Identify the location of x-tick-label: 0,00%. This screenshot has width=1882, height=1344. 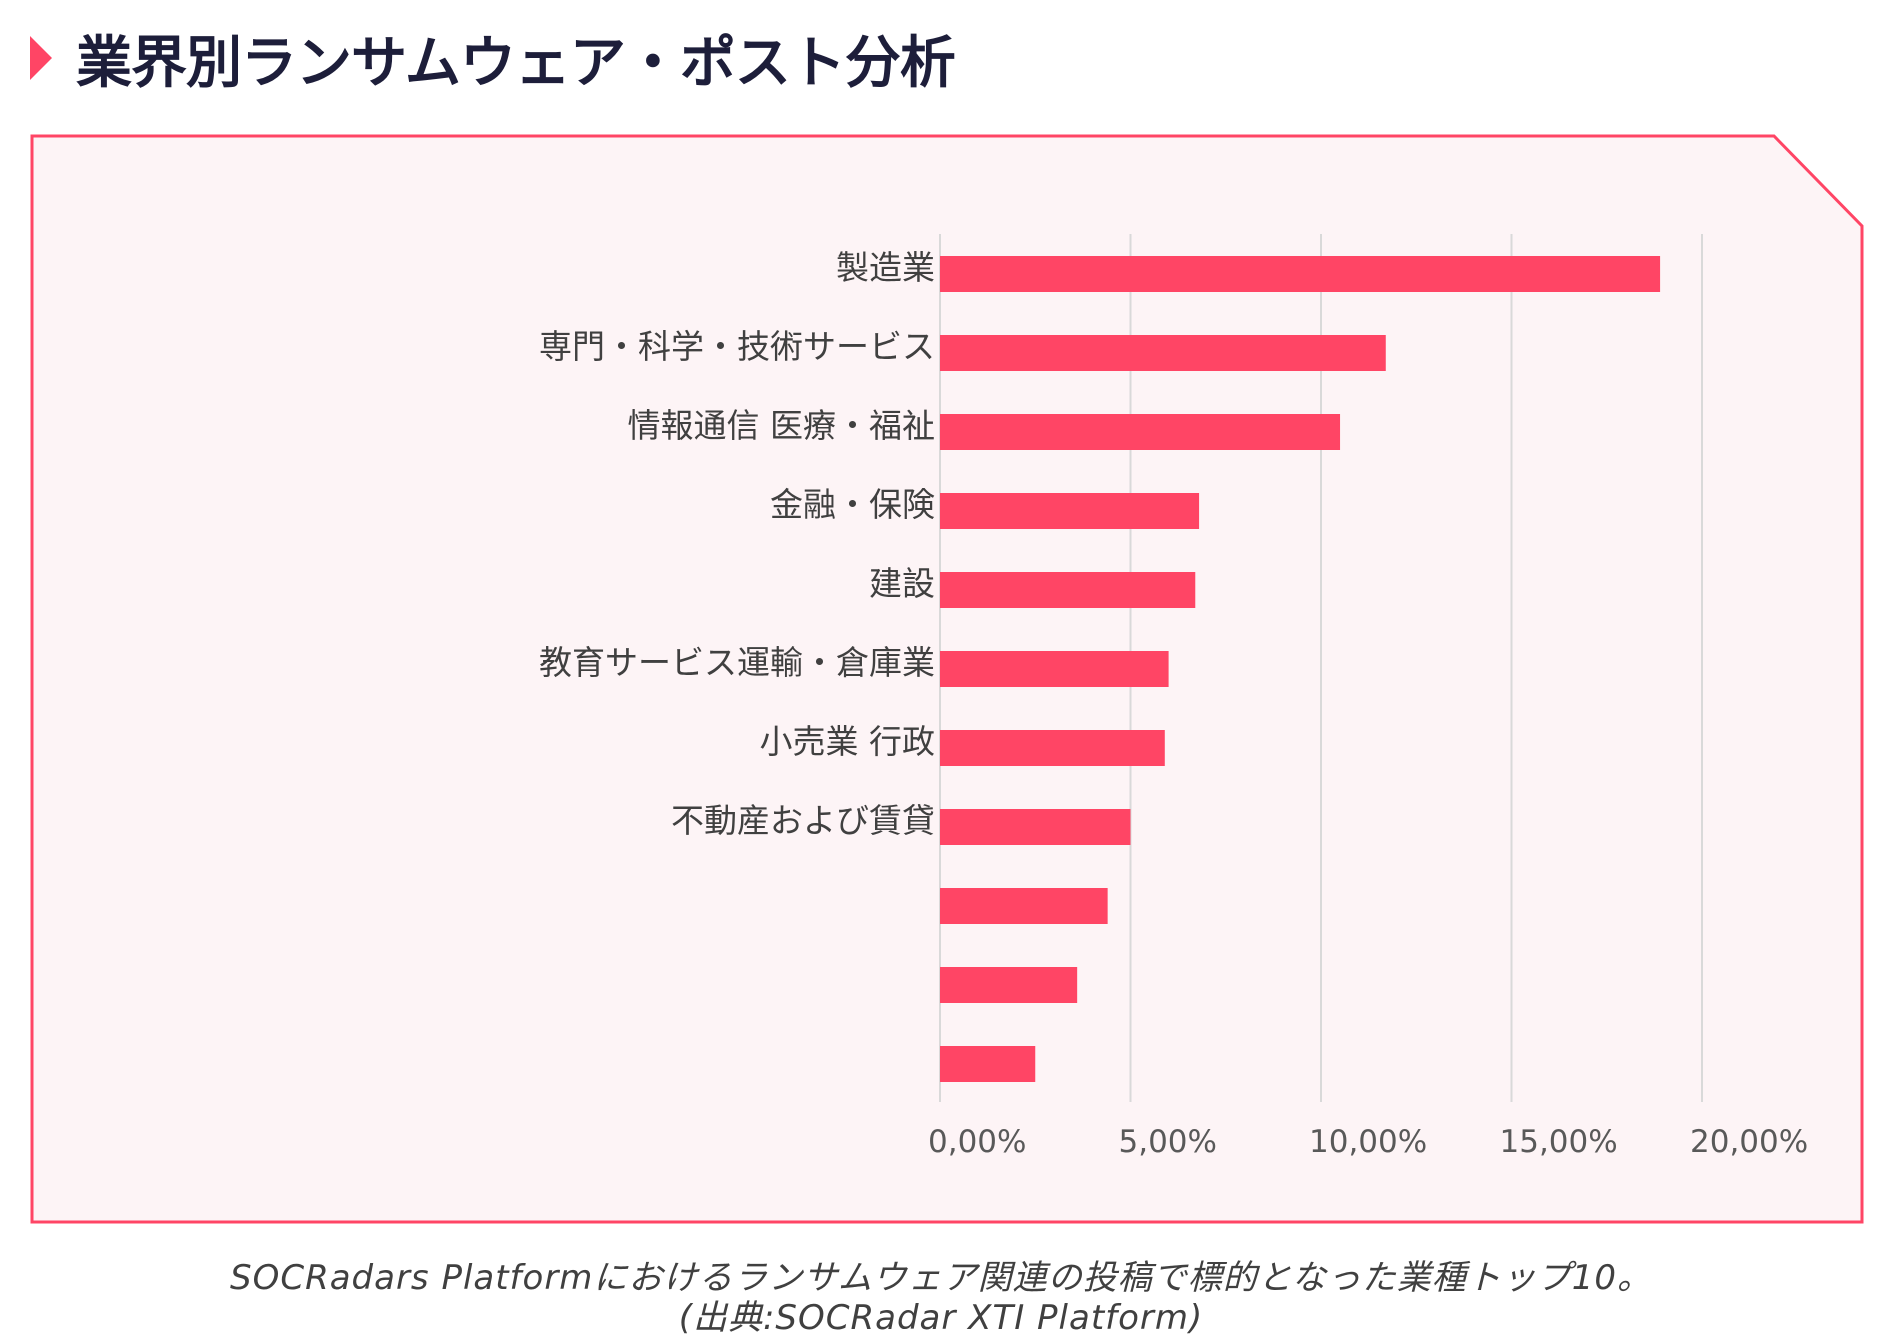
(977, 1142).